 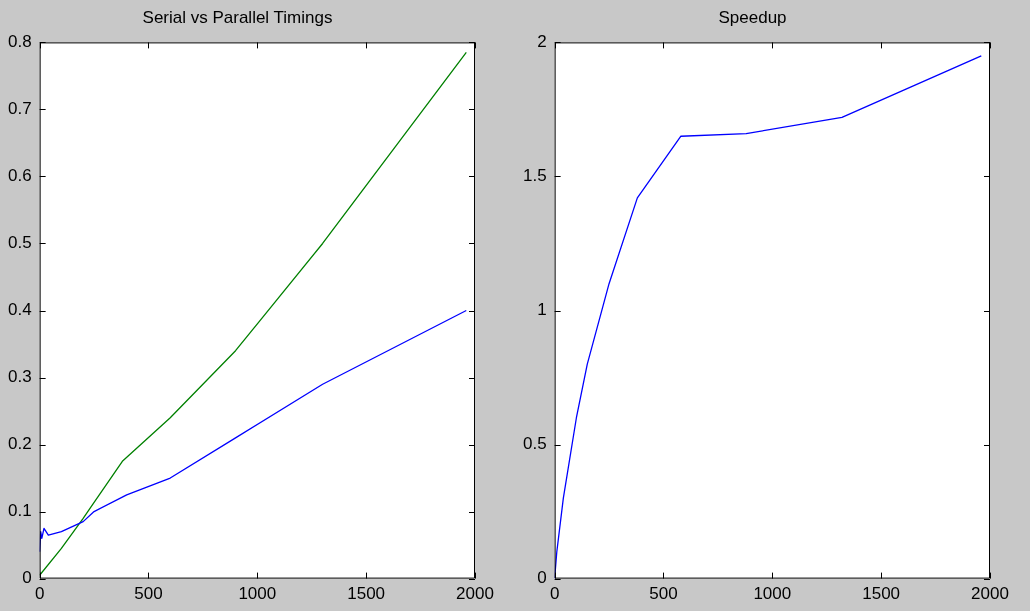 I want to click on y-tick-label: 0.3, so click(x=19, y=377).